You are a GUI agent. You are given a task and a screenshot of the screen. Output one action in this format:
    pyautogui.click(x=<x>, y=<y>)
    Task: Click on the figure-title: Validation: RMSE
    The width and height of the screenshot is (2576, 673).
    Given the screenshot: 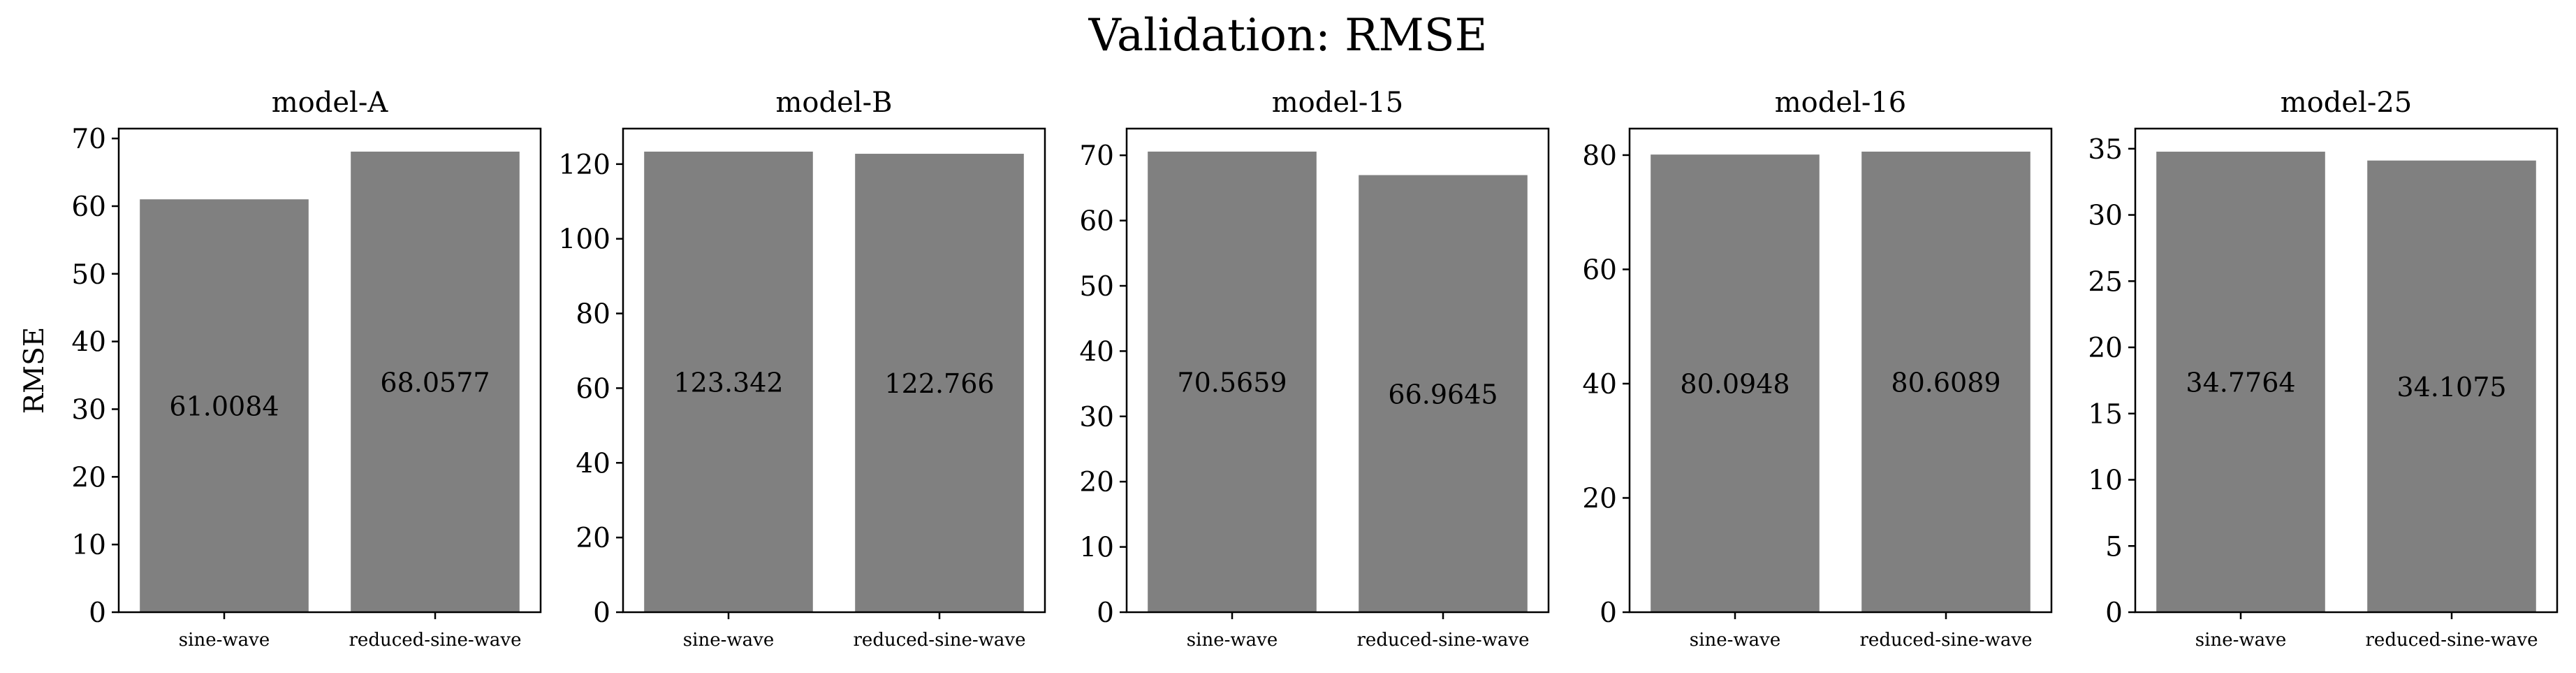 What is the action you would take?
    pyautogui.click(x=1288, y=35)
    